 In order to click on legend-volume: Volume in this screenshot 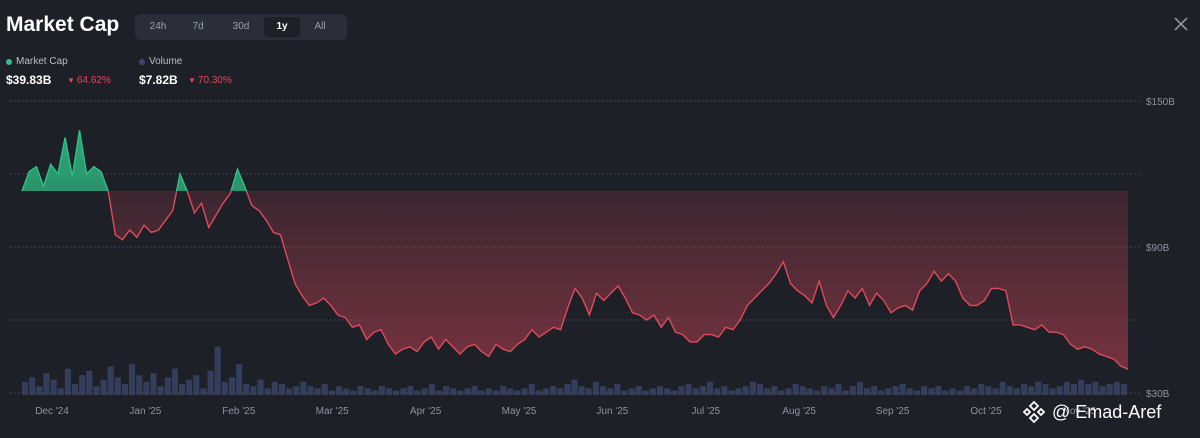, I will do `click(160, 61)`.